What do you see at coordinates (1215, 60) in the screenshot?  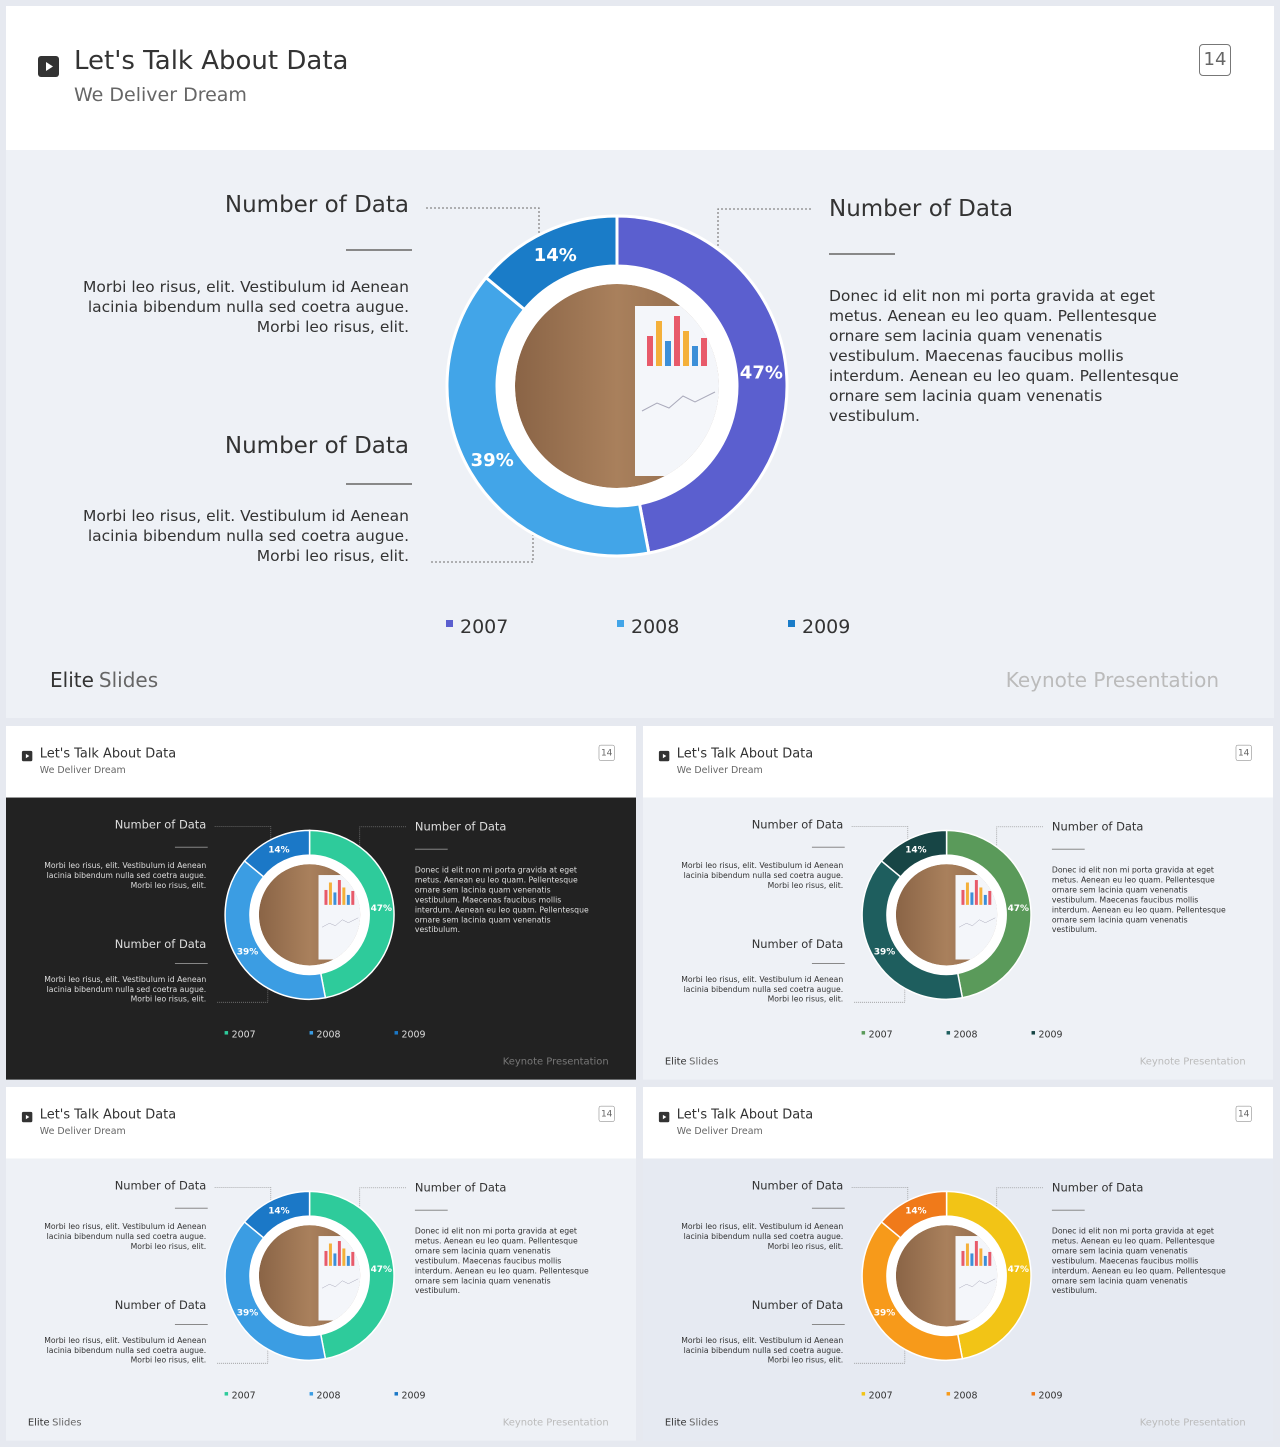 I see `page-number: 14` at bounding box center [1215, 60].